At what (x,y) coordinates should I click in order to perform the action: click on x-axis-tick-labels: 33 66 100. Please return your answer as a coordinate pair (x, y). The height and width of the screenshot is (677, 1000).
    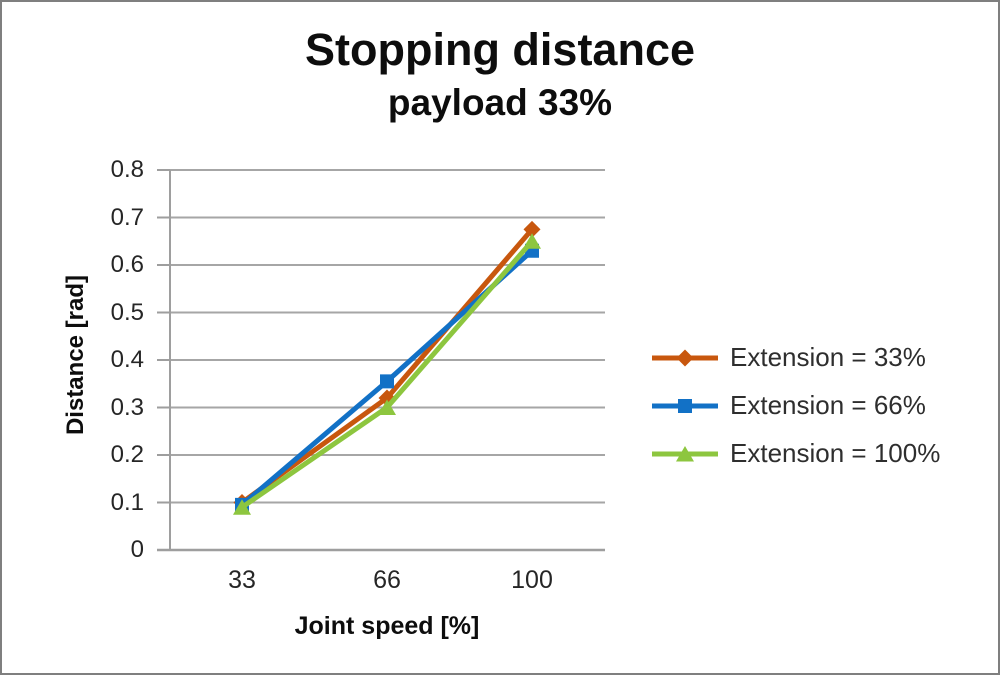
    Looking at the image, I should click on (500, 581).